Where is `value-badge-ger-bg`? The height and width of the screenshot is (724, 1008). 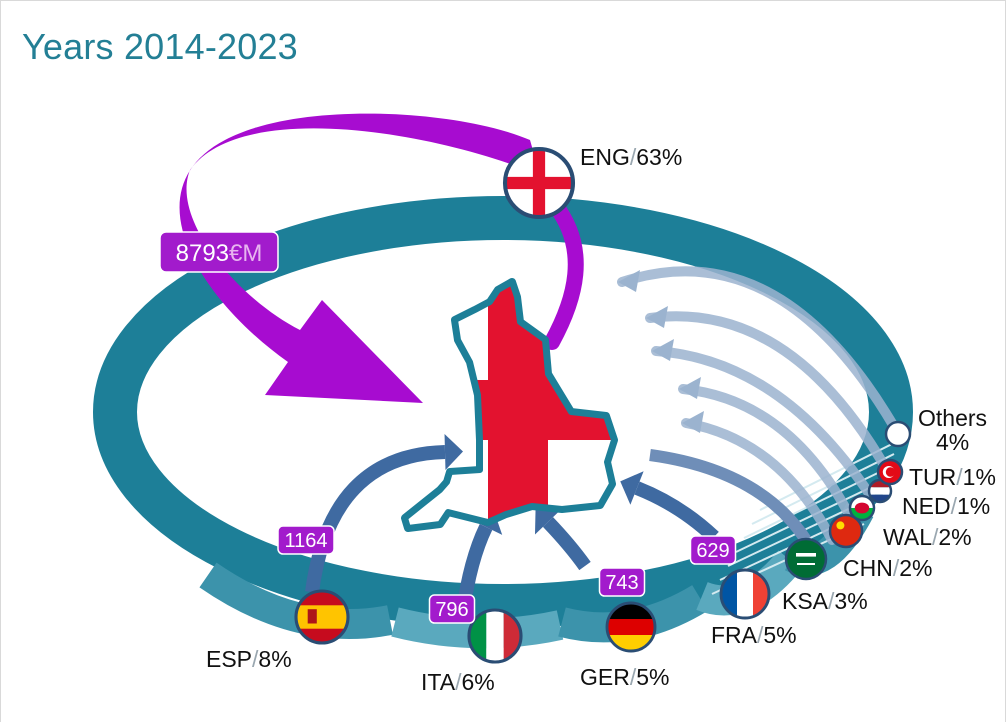 value-badge-ger-bg is located at coordinates (622, 582).